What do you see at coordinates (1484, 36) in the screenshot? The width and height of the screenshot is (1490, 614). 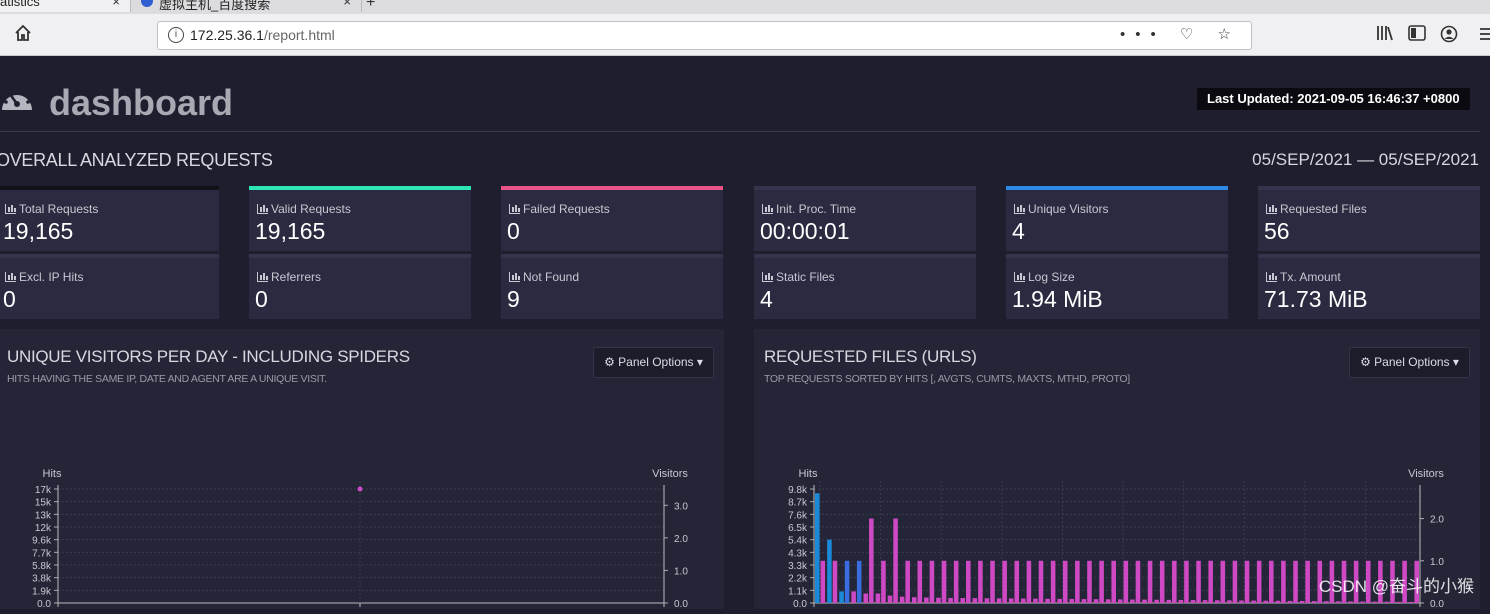 I see `menu-icon` at bounding box center [1484, 36].